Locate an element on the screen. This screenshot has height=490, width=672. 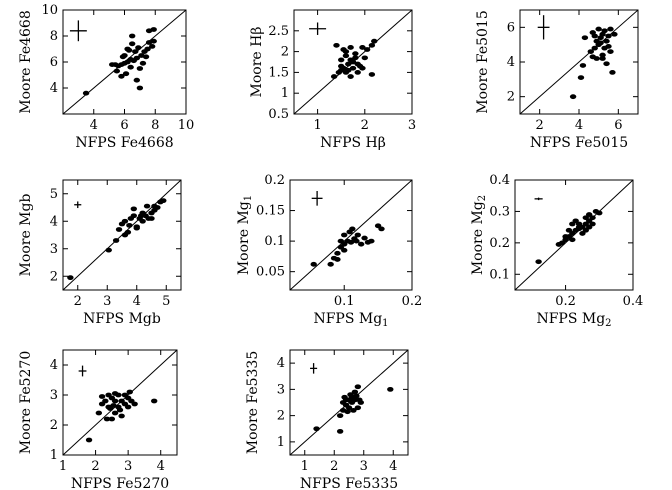
y-axis-label: Moore Mgb is located at coordinates (26, 235).